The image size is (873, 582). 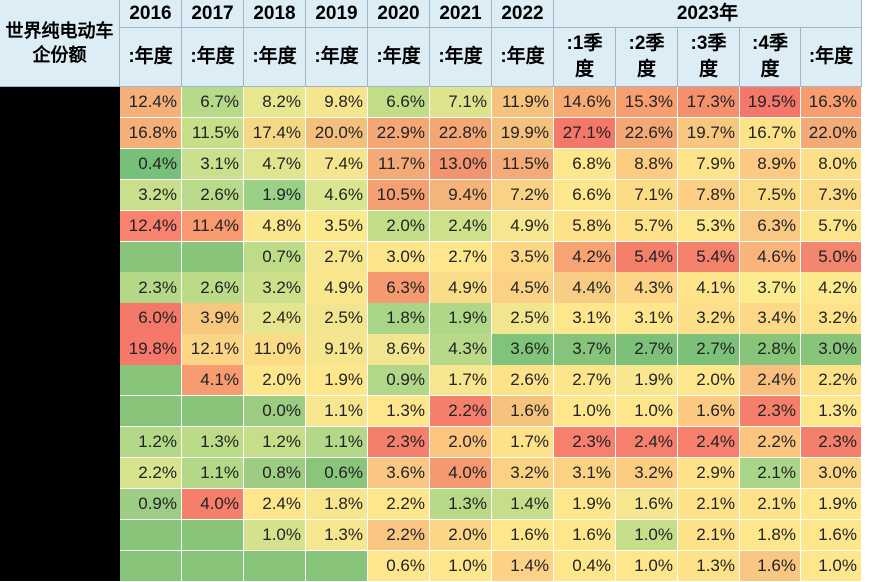 What do you see at coordinates (213, 133) in the screenshot?
I see `share-cell: 11.5%` at bounding box center [213, 133].